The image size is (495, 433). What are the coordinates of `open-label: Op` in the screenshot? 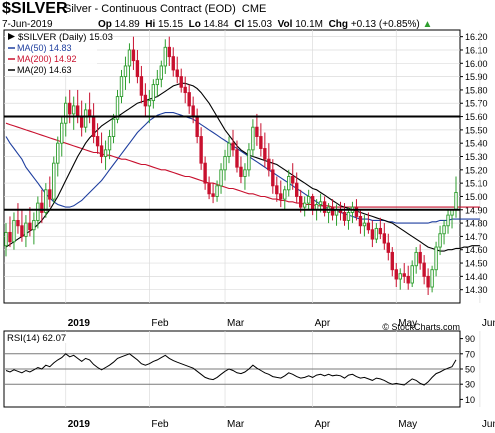 It's located at (105, 24).